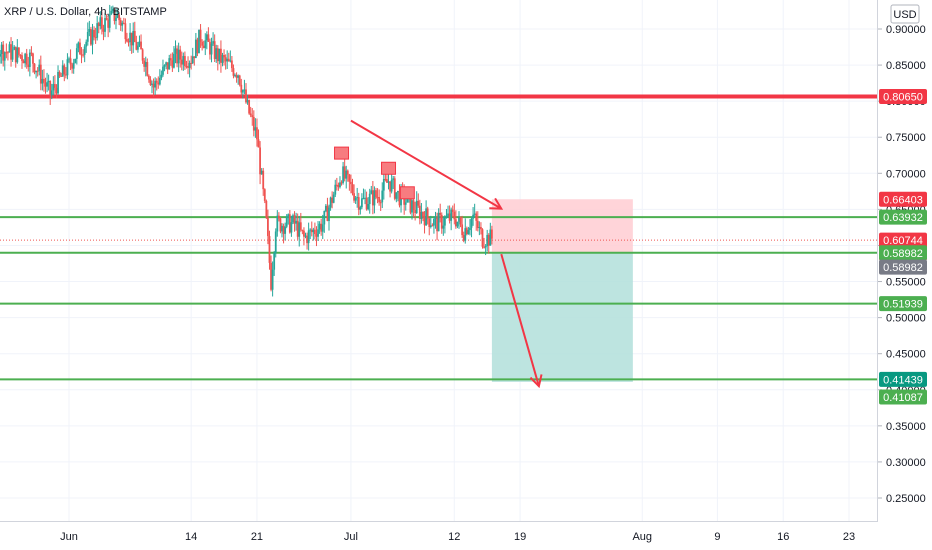 The width and height of the screenshot is (932, 550). Describe the element at coordinates (905, 14) in the screenshot. I see `currency-badge: USD` at that location.